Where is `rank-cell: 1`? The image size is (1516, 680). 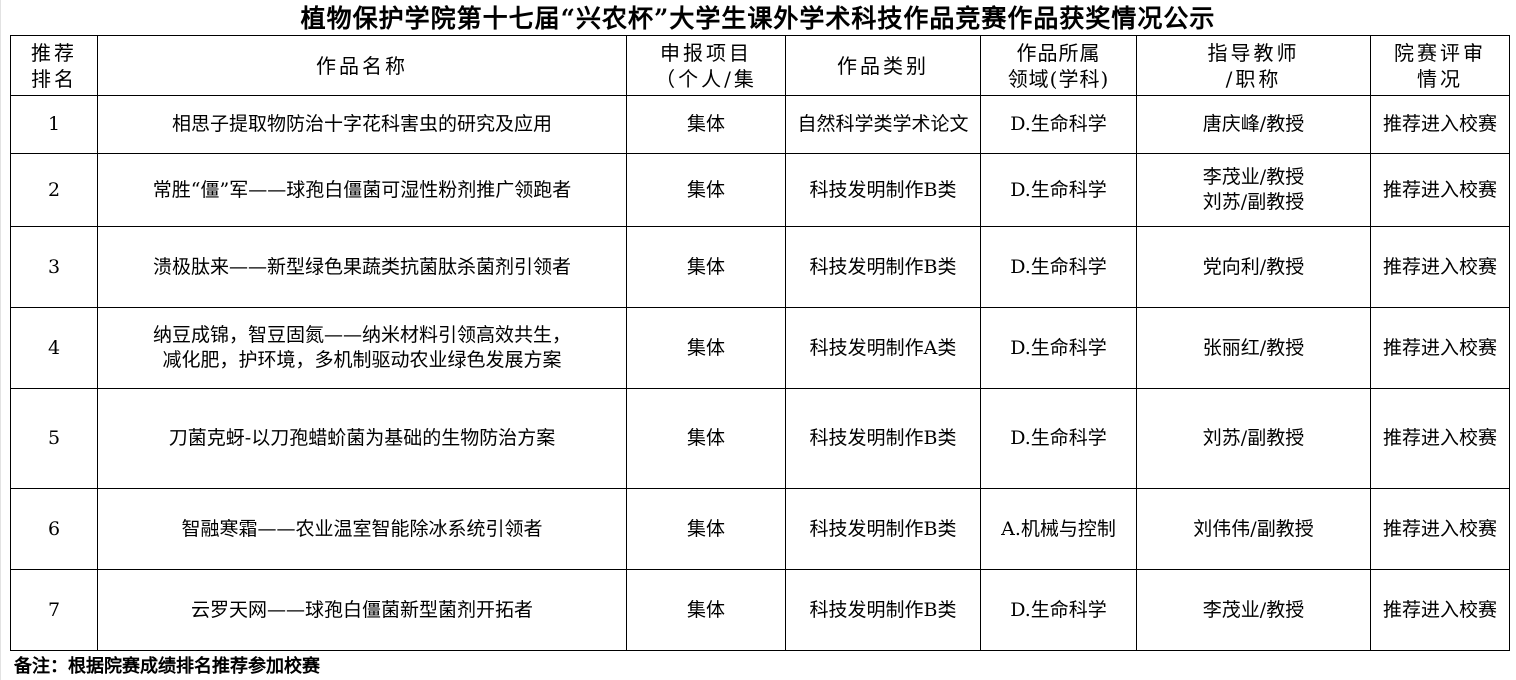 rank-cell: 1 is located at coordinates (54, 124).